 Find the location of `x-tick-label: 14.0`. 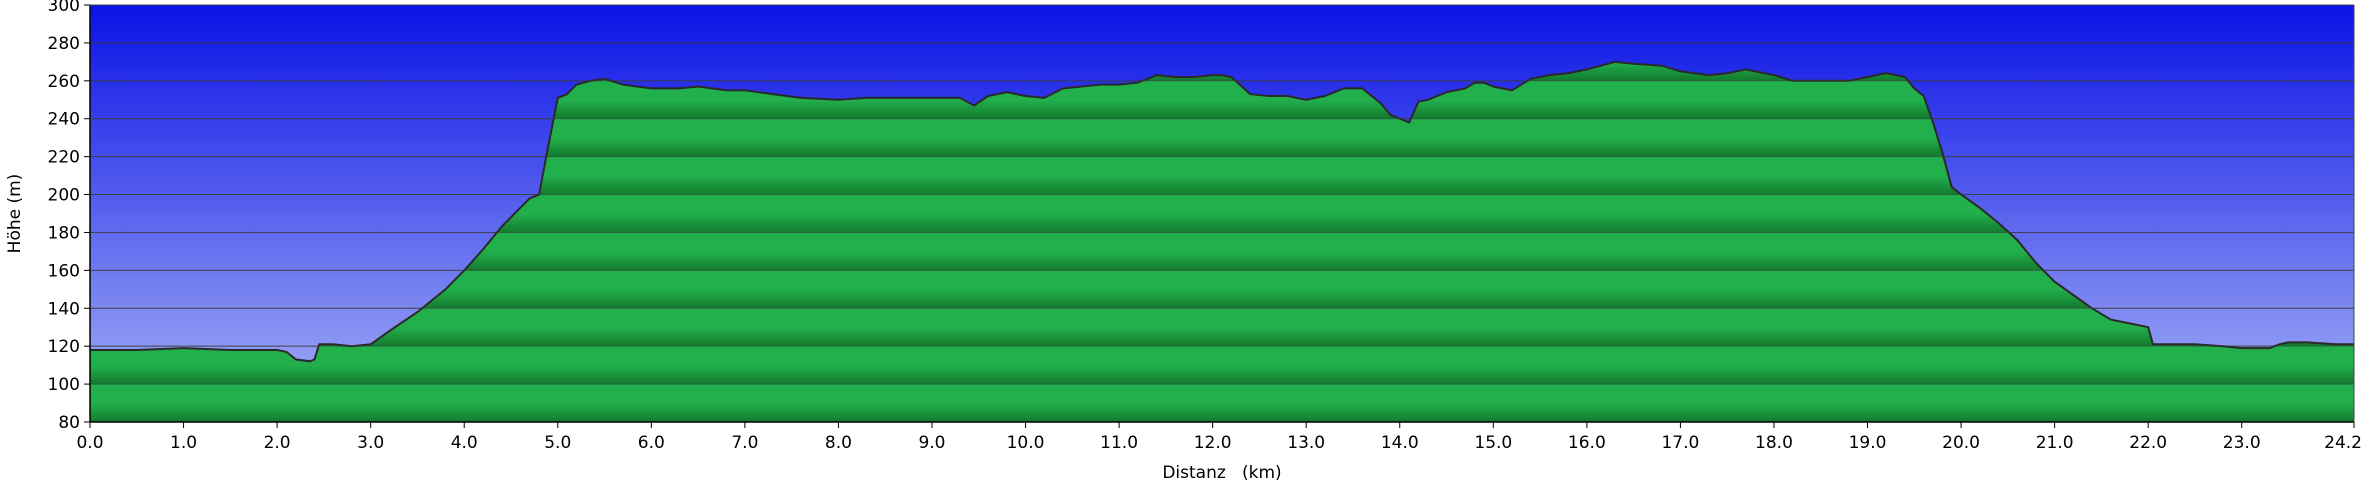

x-tick-label: 14.0 is located at coordinates (1400, 443).